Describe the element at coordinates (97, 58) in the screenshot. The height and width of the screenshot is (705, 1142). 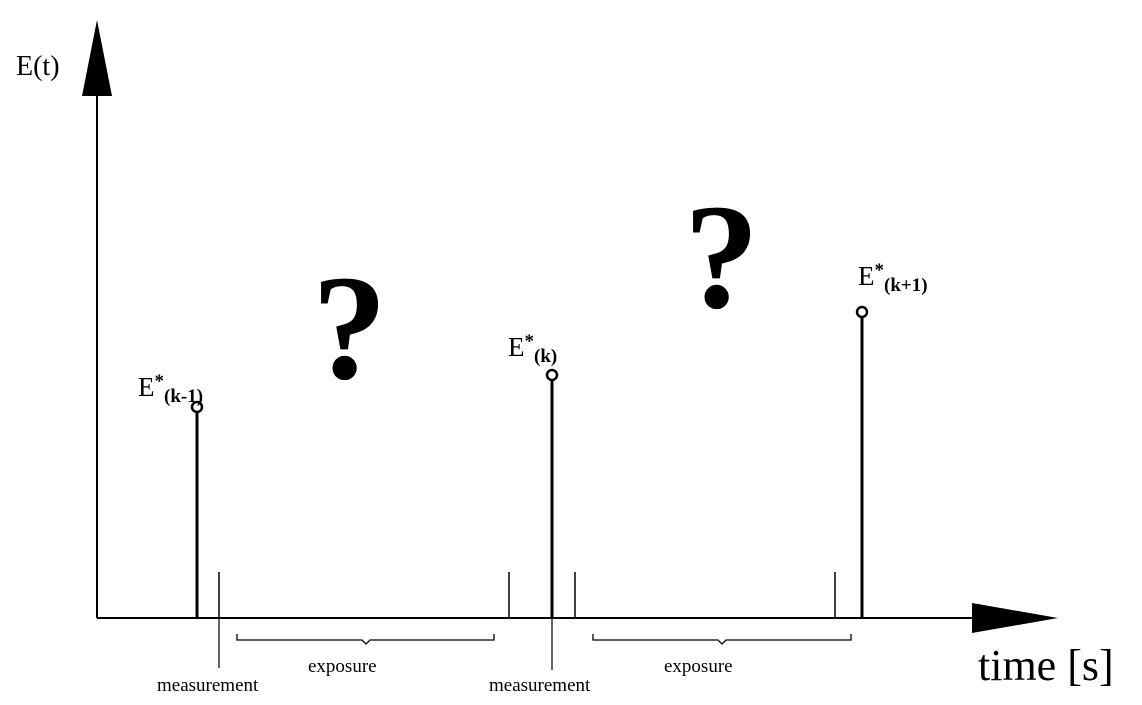
I see `y-axis-arrowhead` at that location.